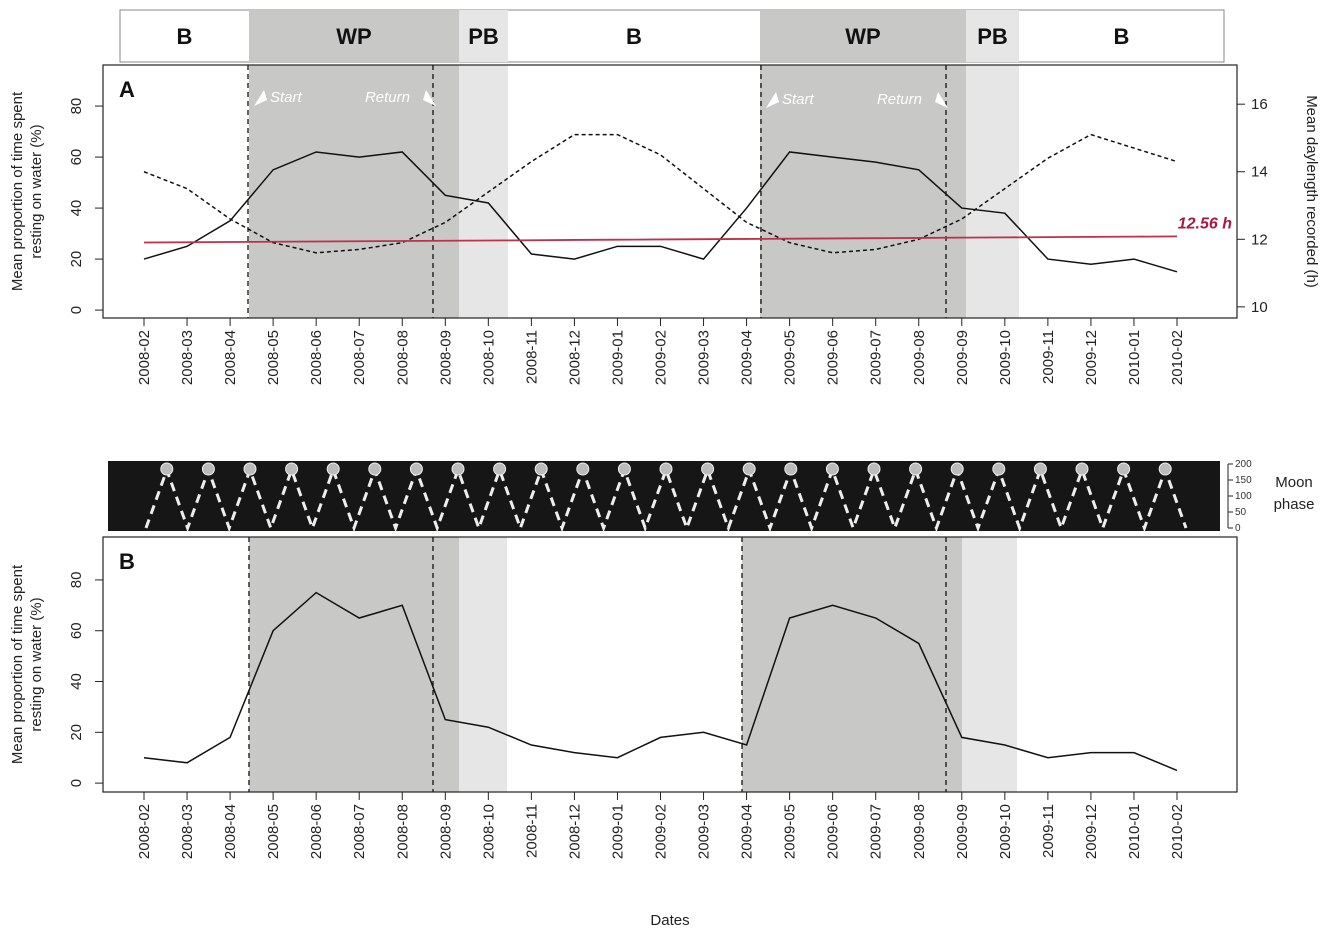 This screenshot has height=936, width=1327. I want to click on y-tick-label: 20, so click(76, 259).